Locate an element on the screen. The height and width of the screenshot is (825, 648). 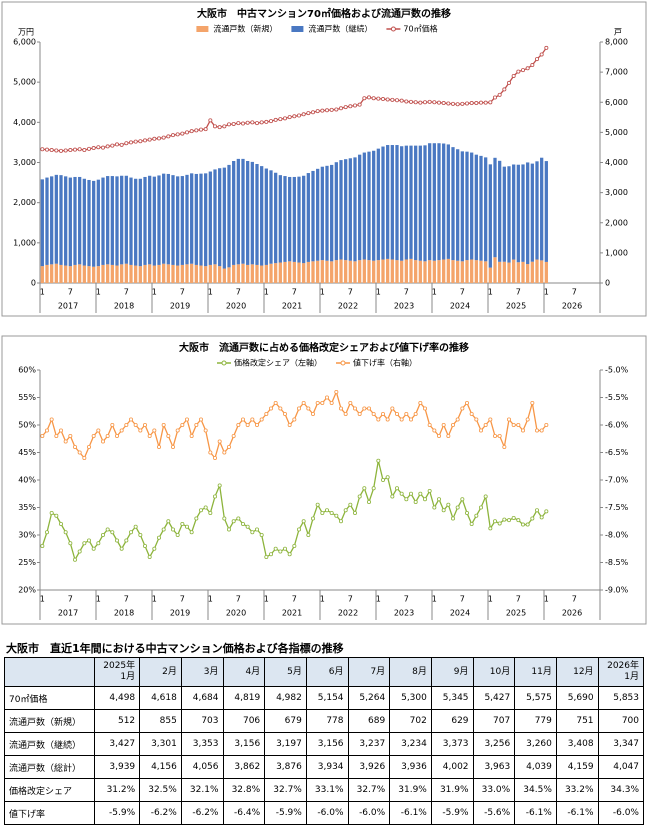
x-tick-label: 7 is located at coordinates (126, 292).